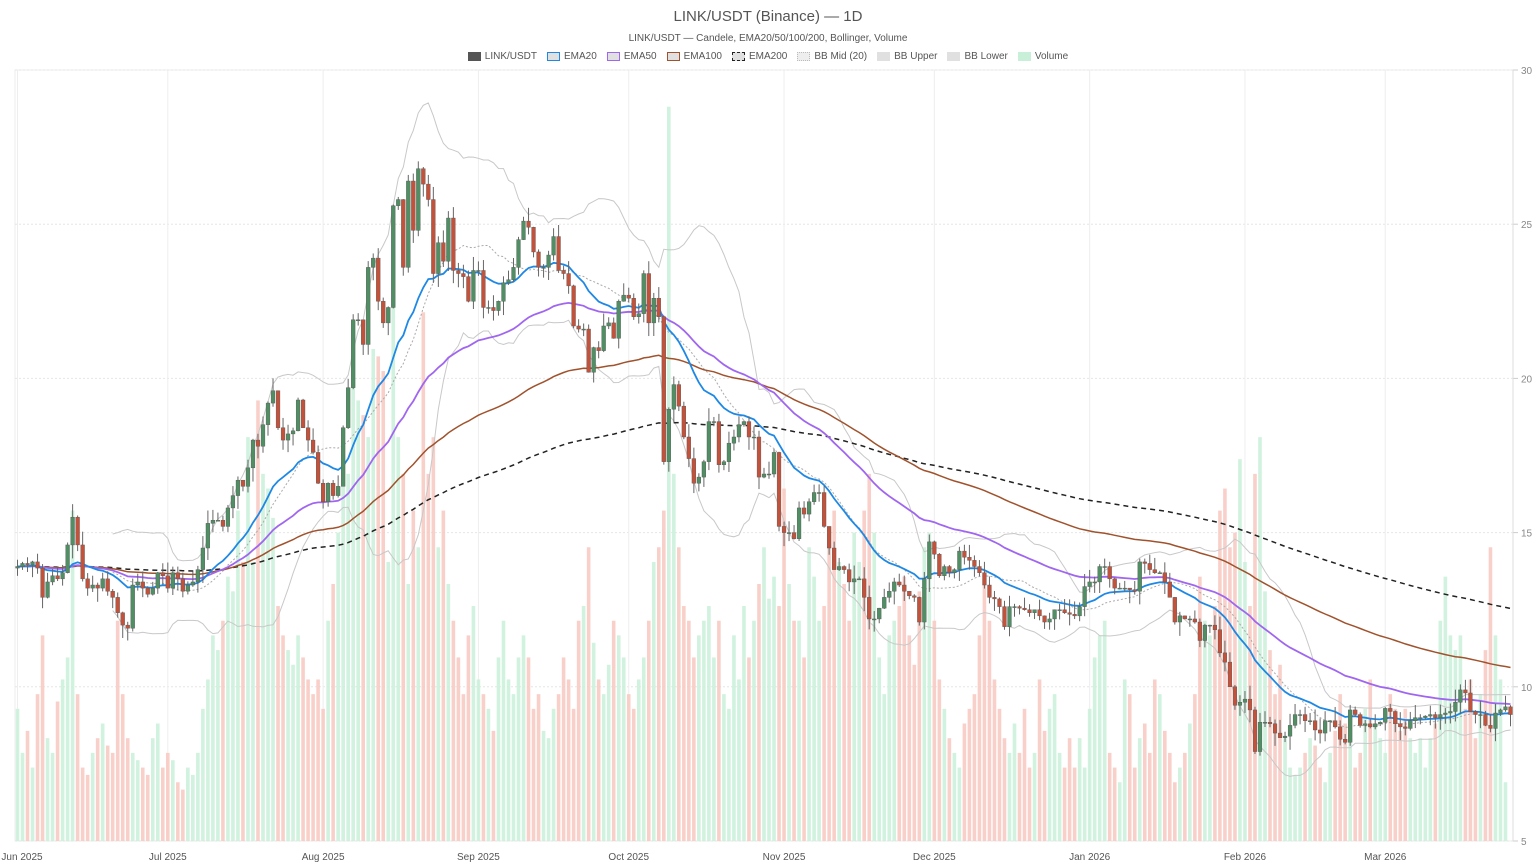  What do you see at coordinates (631, 56) in the screenshot?
I see `legend-item-ema50: EMA50` at bounding box center [631, 56].